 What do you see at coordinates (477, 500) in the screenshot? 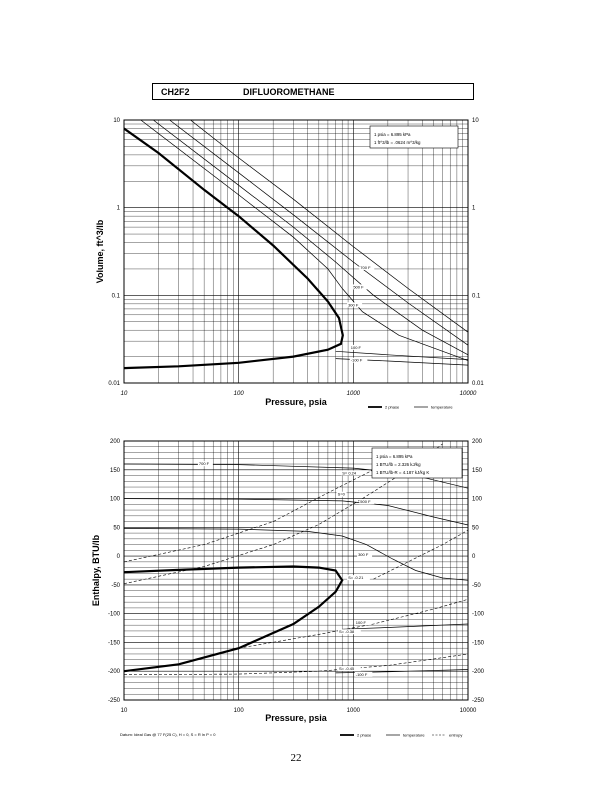
I see `y-tick-label-right: 100` at bounding box center [477, 500].